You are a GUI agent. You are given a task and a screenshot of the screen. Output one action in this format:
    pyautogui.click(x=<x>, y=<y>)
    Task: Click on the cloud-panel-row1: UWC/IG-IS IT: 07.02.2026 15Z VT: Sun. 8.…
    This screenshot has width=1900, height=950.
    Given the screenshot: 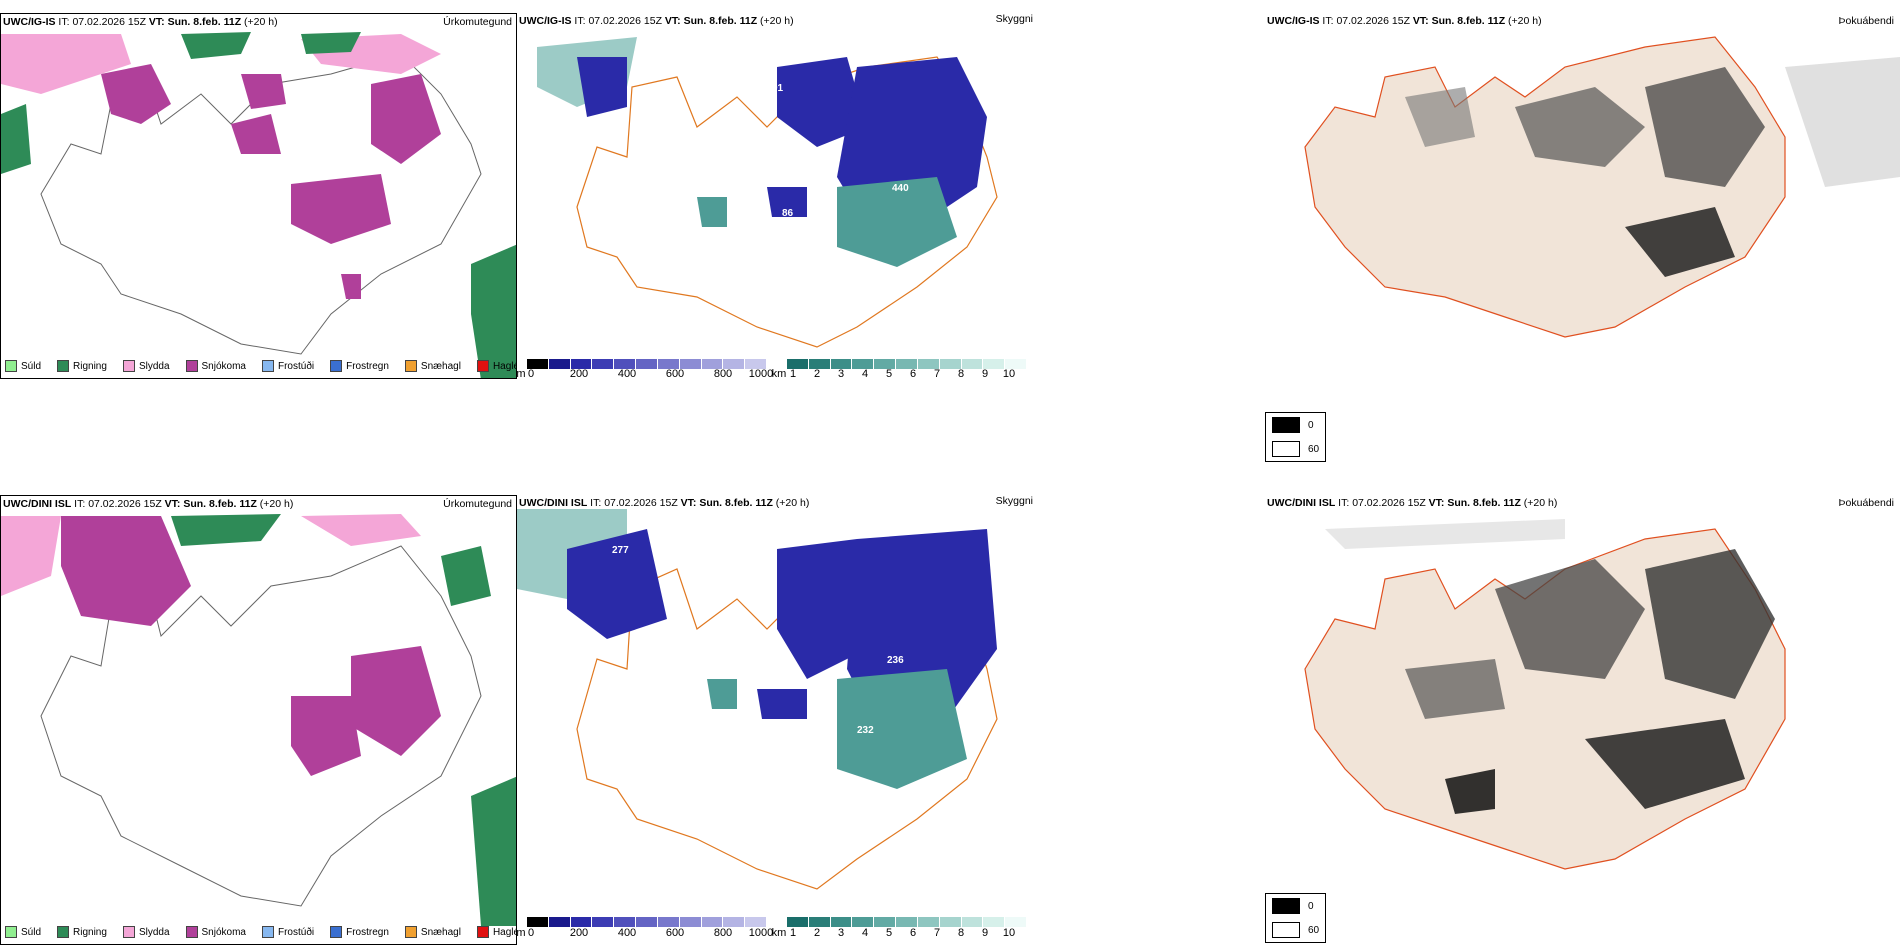 What is the action you would take?
    pyautogui.click(x=777, y=196)
    